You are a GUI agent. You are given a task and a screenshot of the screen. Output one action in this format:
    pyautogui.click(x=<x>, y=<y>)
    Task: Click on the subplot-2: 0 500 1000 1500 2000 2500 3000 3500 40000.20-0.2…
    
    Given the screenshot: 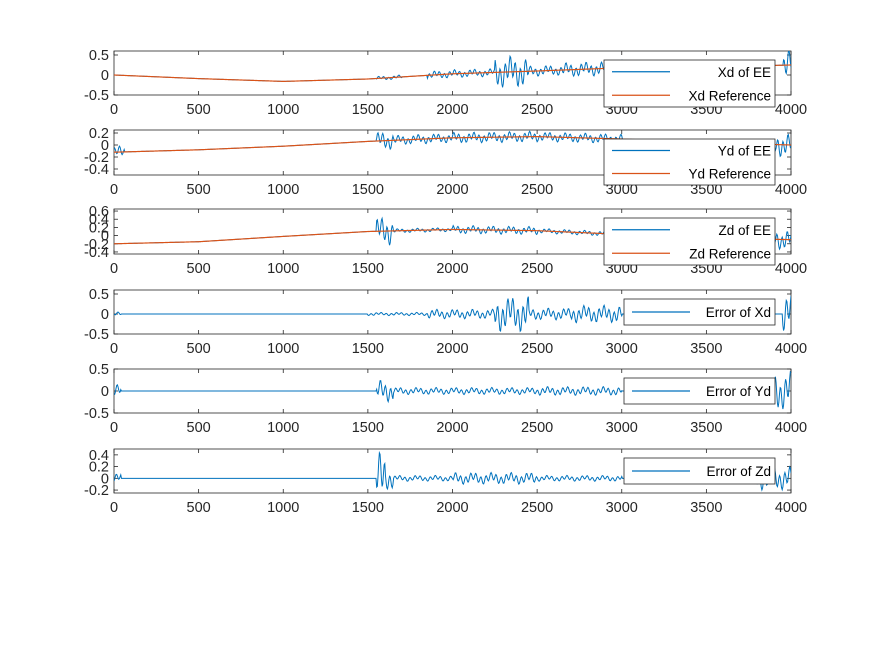 What is the action you would take?
    pyautogui.click(x=445, y=162)
    